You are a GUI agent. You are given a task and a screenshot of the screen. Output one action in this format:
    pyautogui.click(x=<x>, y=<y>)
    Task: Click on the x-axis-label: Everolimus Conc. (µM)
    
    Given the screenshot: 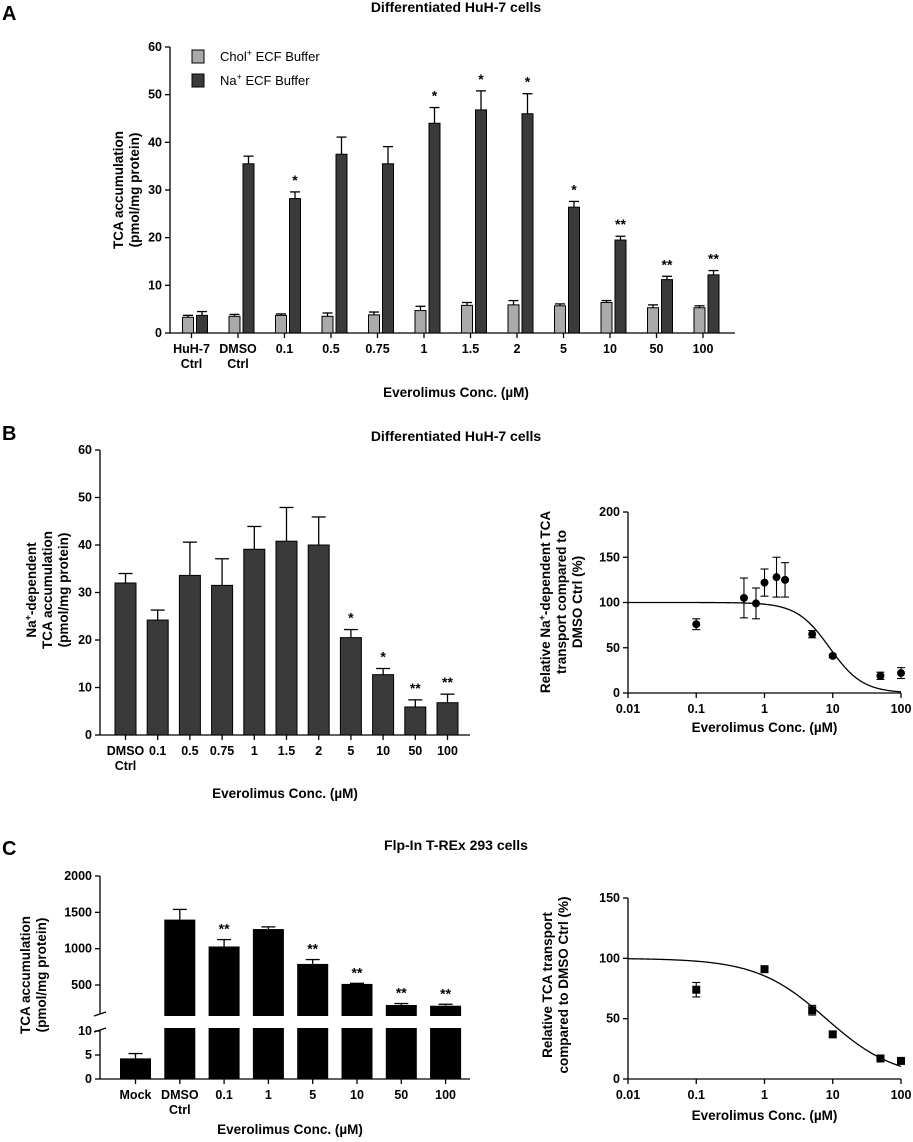 What is the action you would take?
    pyautogui.click(x=285, y=793)
    